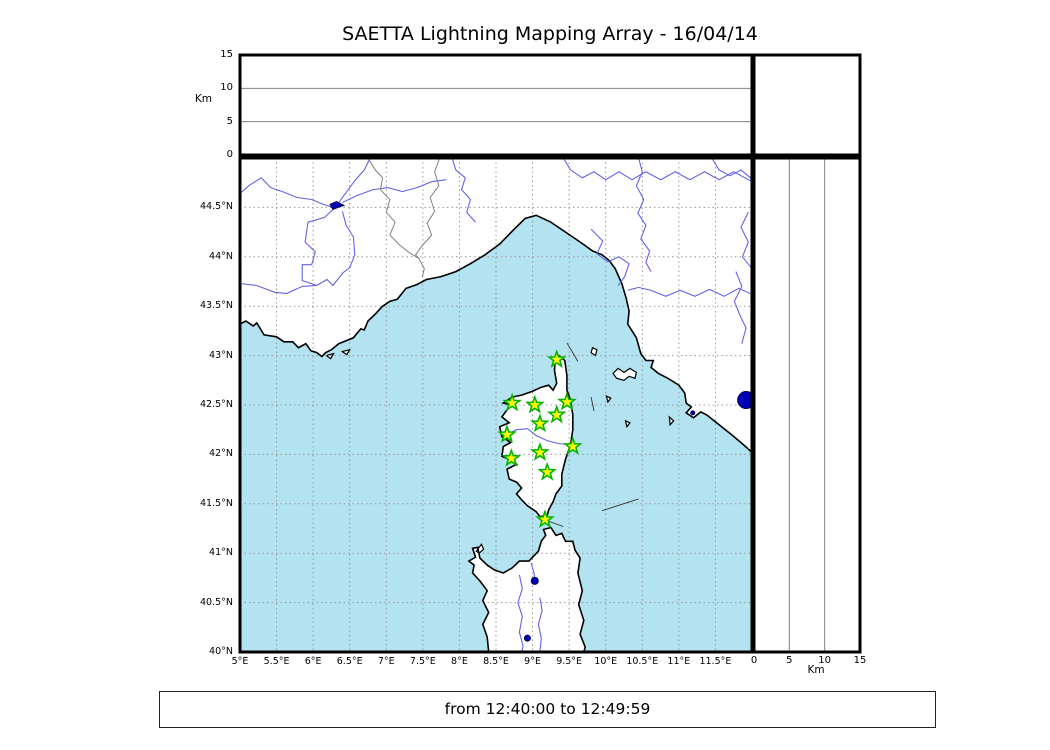 Image resolution: width=1050 pixels, height=750 pixels. I want to click on corner-panel, so click(807, 105).